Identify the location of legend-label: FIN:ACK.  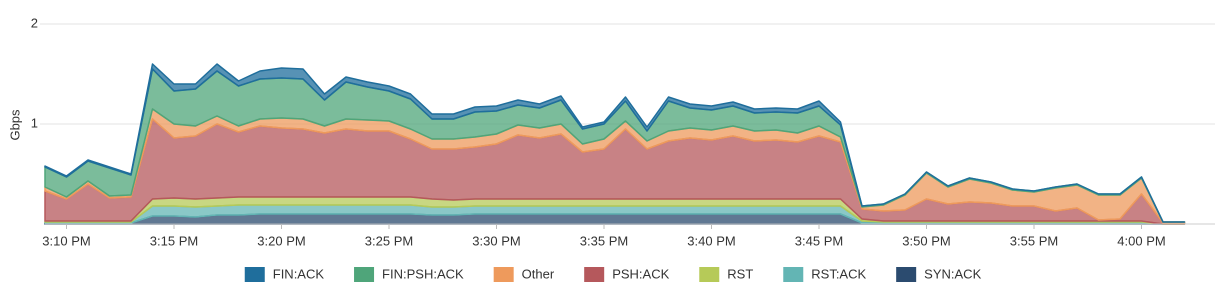
(299, 273).